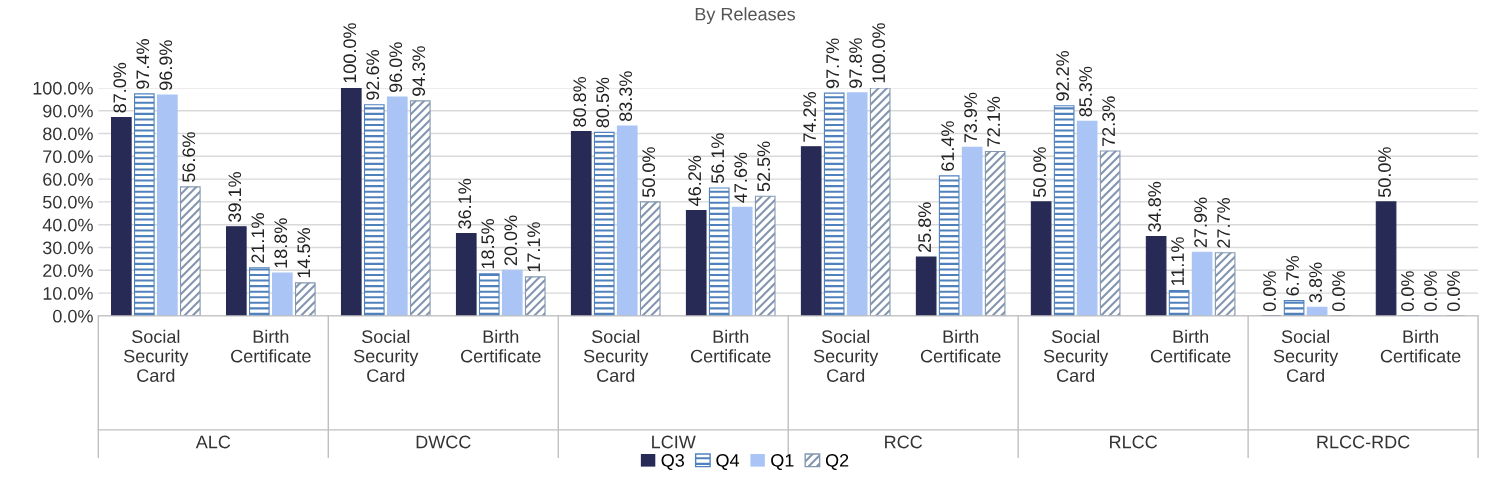 The width and height of the screenshot is (1490, 483). I want to click on text: RCC, so click(904, 442).